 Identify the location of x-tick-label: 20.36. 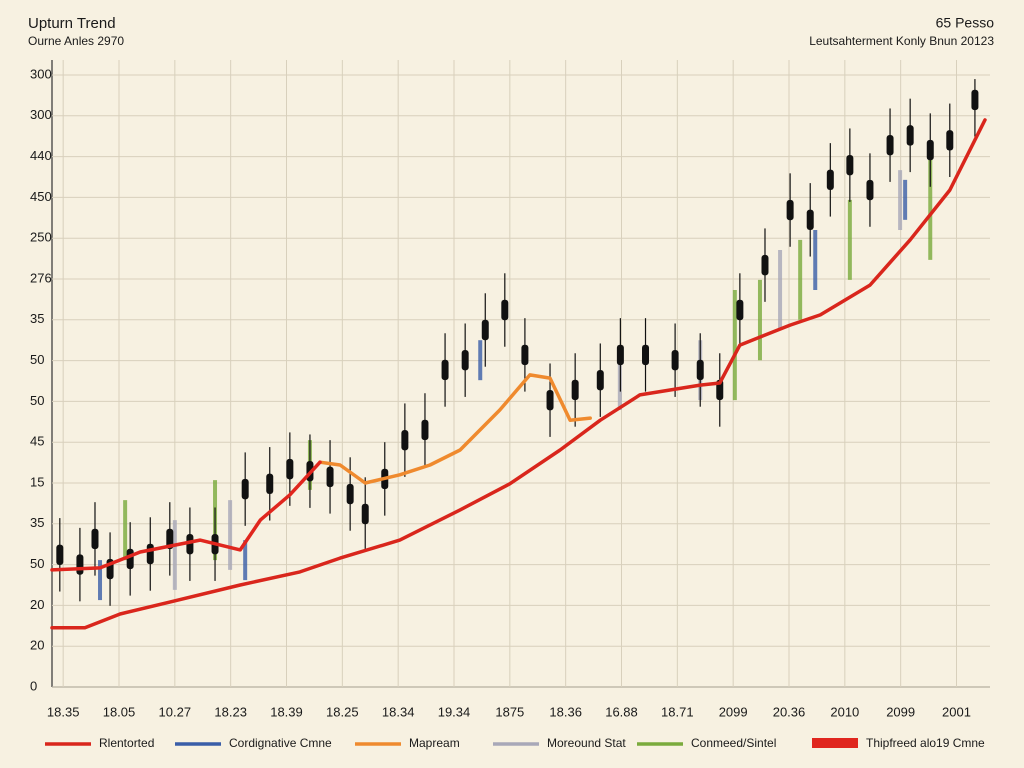
(789, 711).